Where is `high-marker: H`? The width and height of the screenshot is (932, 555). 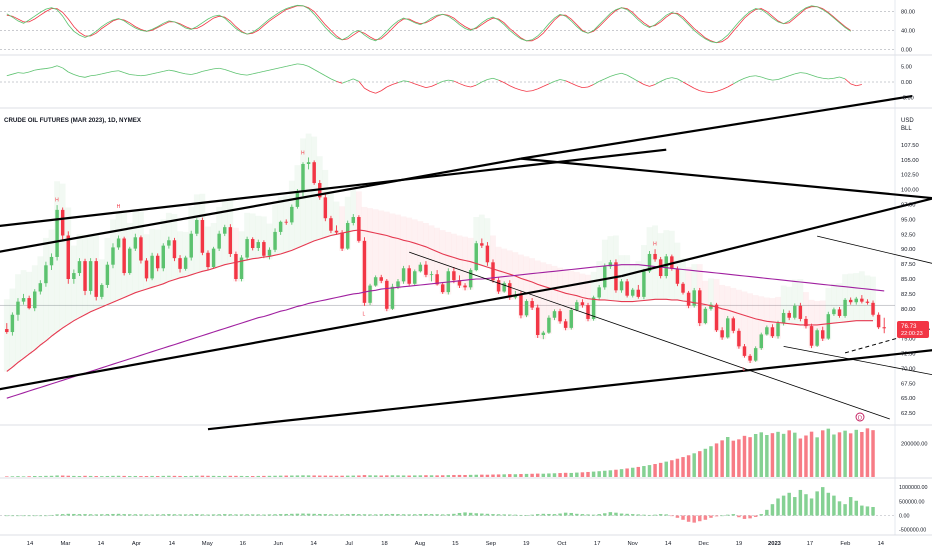
high-marker: H is located at coordinates (303, 153).